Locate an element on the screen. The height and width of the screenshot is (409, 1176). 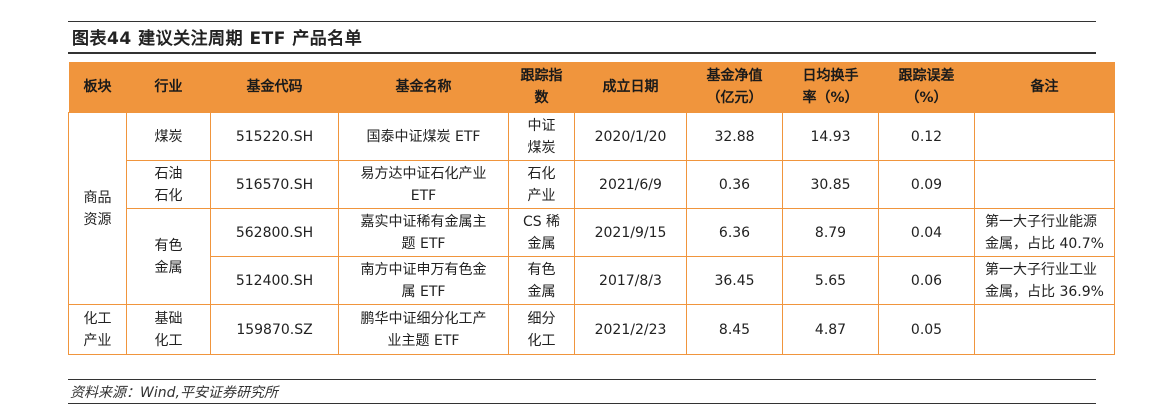
turnover-cell: 8.79 is located at coordinates (830, 232).